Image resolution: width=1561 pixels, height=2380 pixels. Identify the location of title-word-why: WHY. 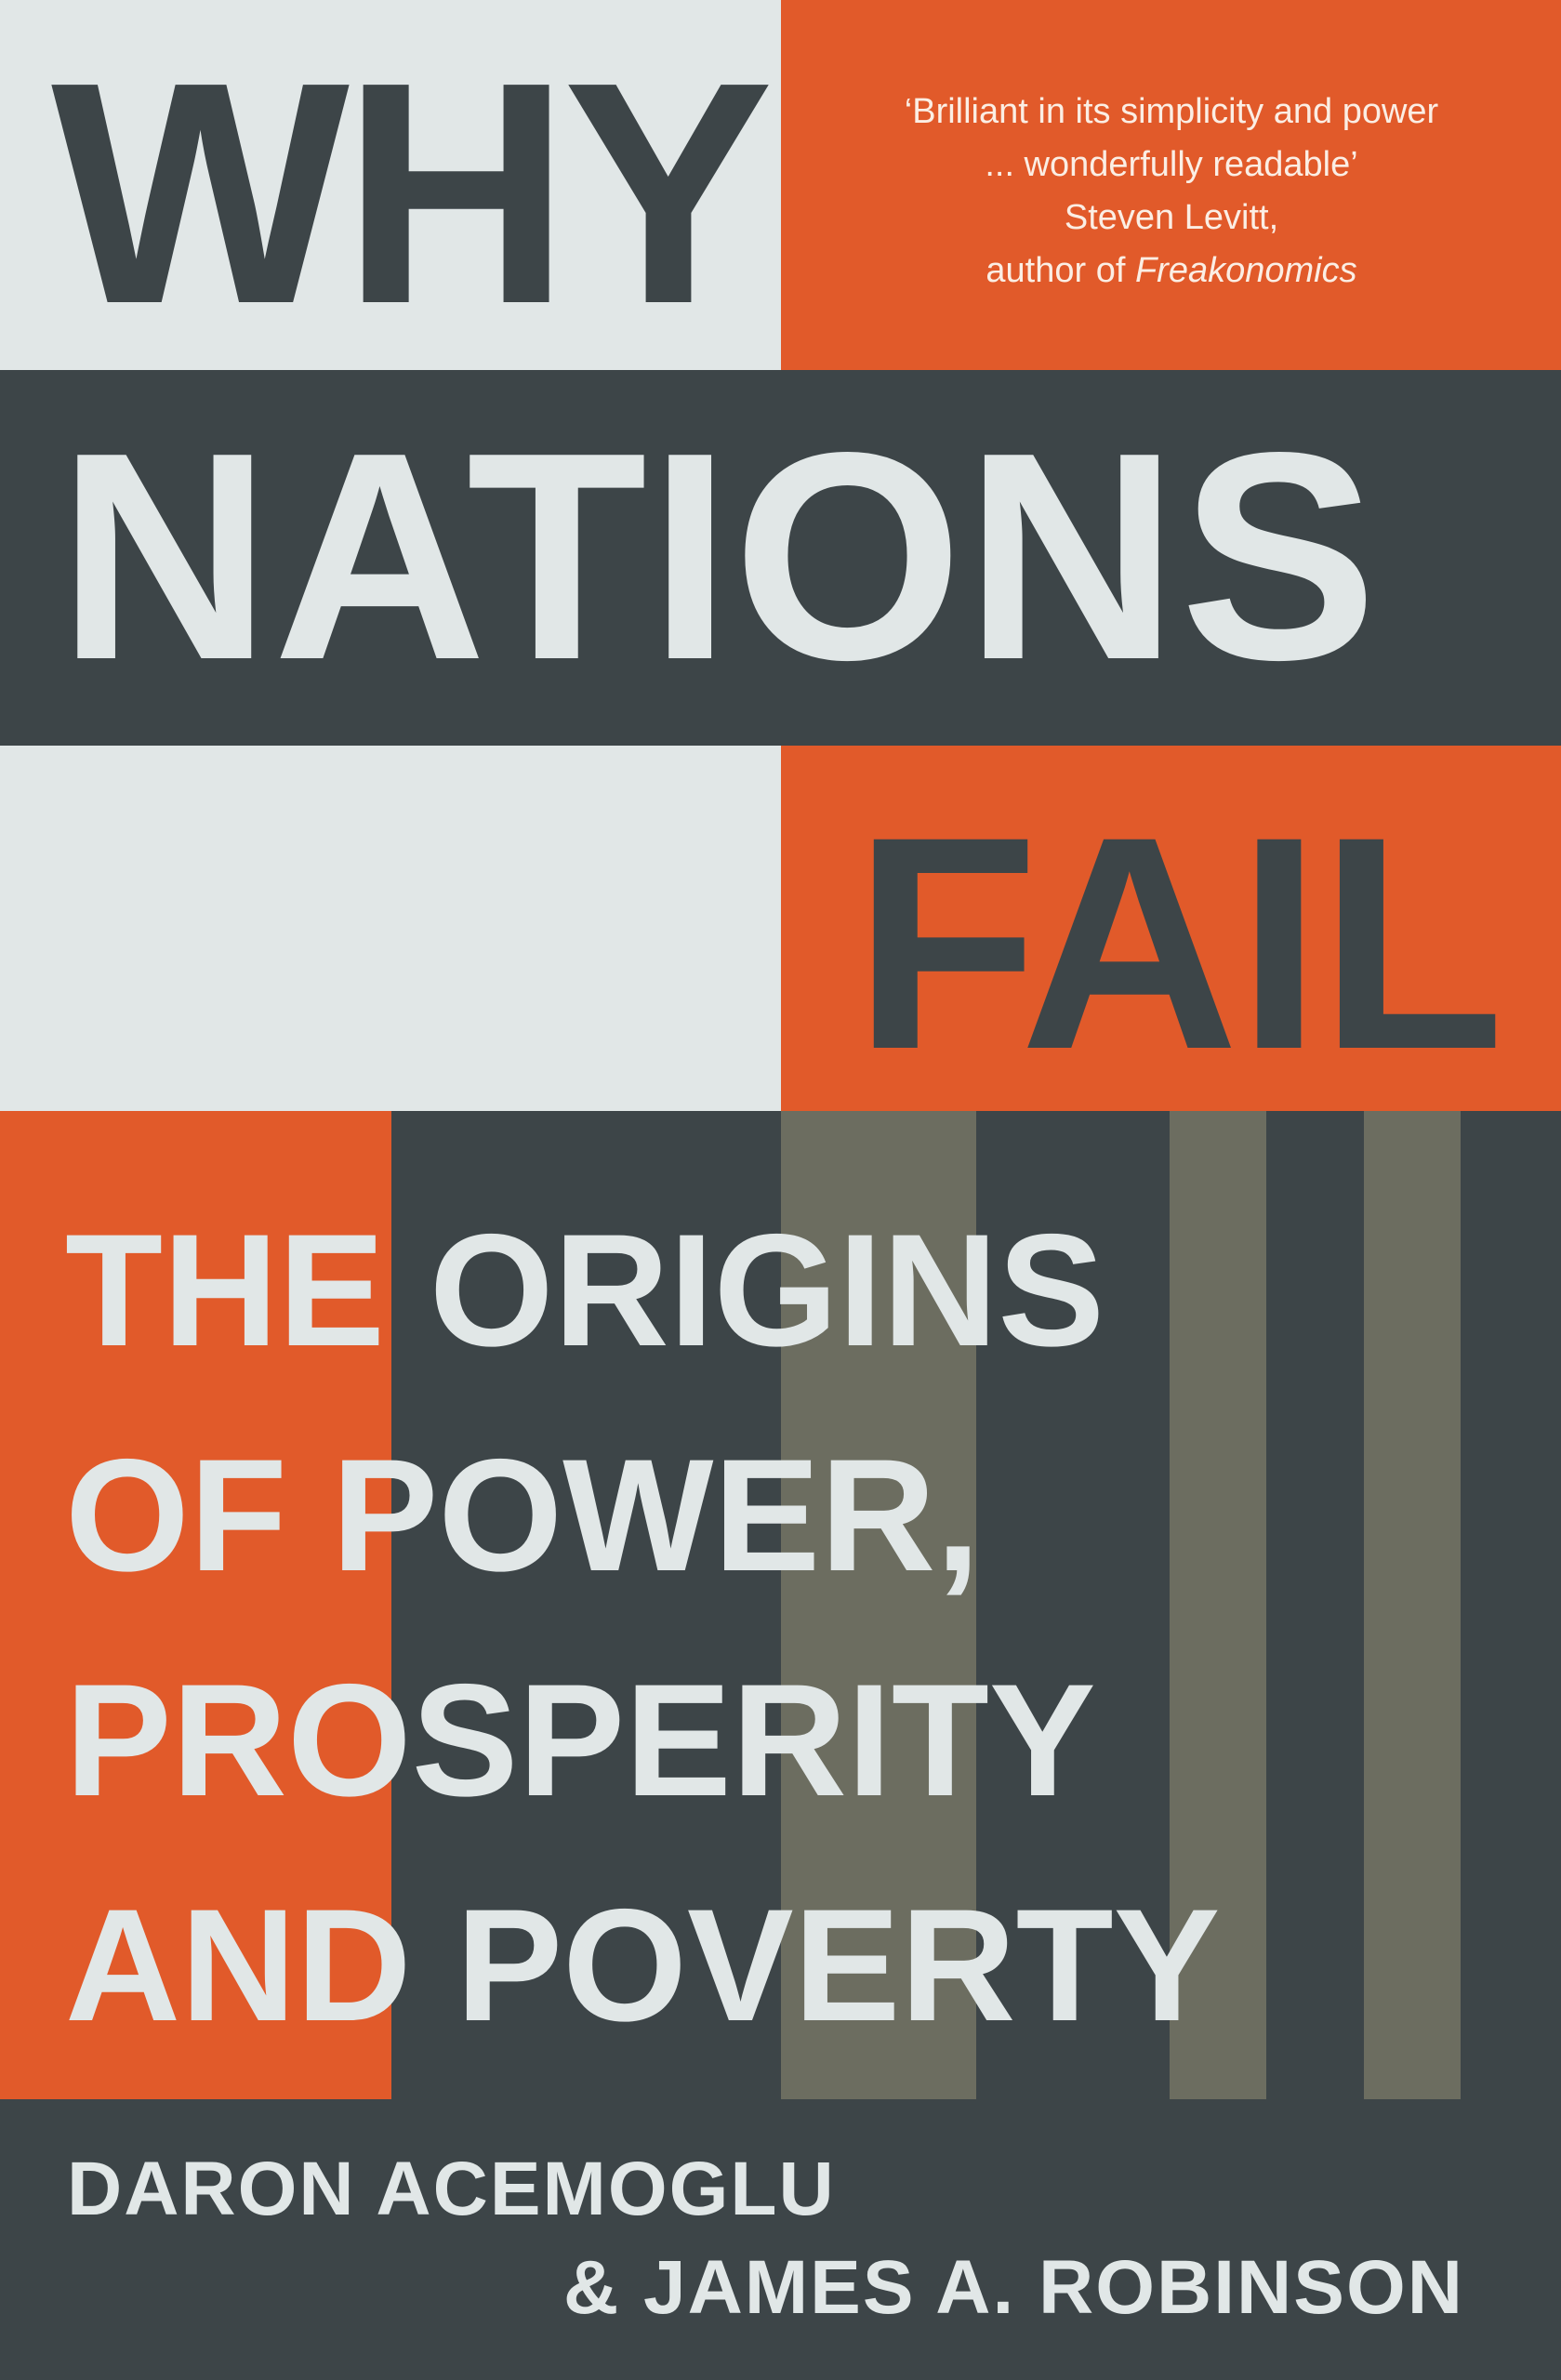
(412, 193).